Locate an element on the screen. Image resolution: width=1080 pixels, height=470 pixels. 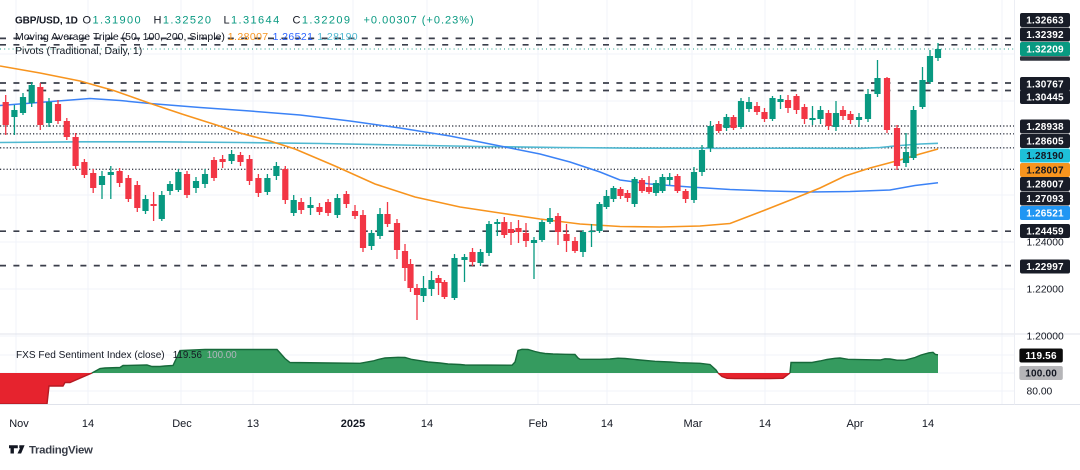
svg-text: 1.32392 is located at coordinates (1045, 35).